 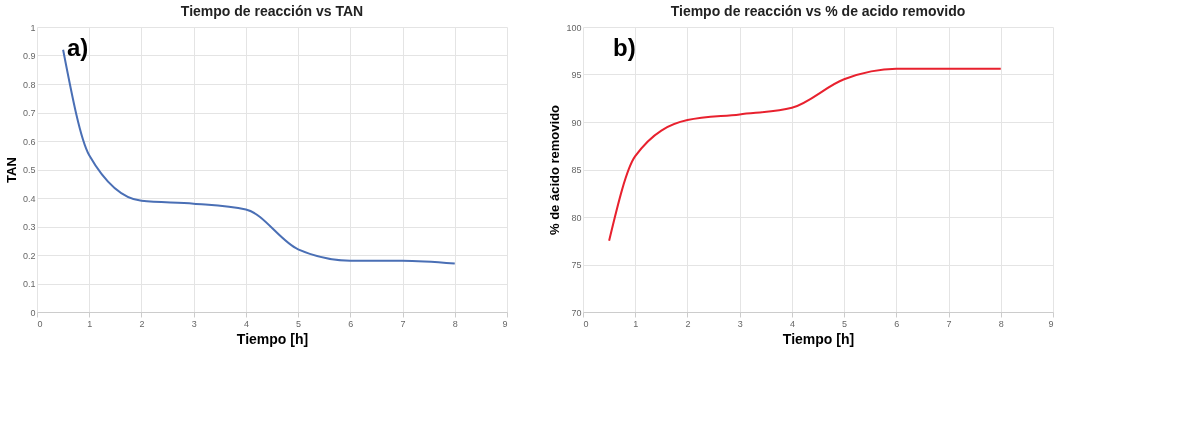 What do you see at coordinates (272, 11) in the screenshot?
I see `chart-title: Tiempo de reacción vs TAN` at bounding box center [272, 11].